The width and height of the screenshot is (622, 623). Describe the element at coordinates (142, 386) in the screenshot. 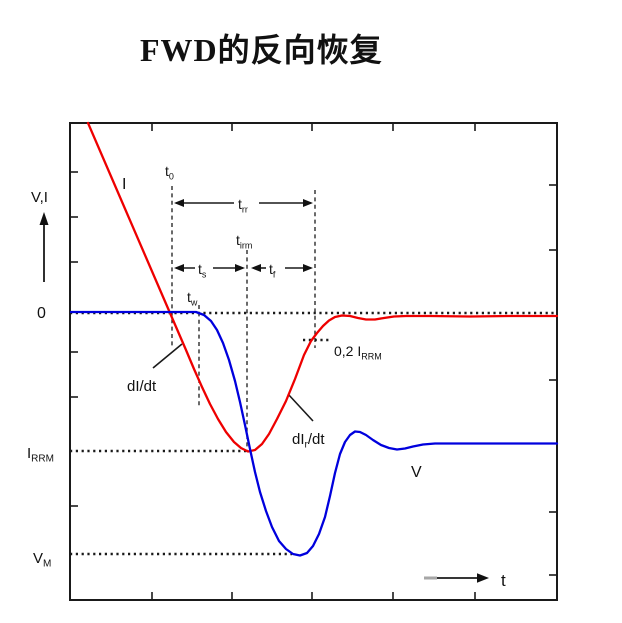

I see `di-dt-label: dI/dt` at that location.